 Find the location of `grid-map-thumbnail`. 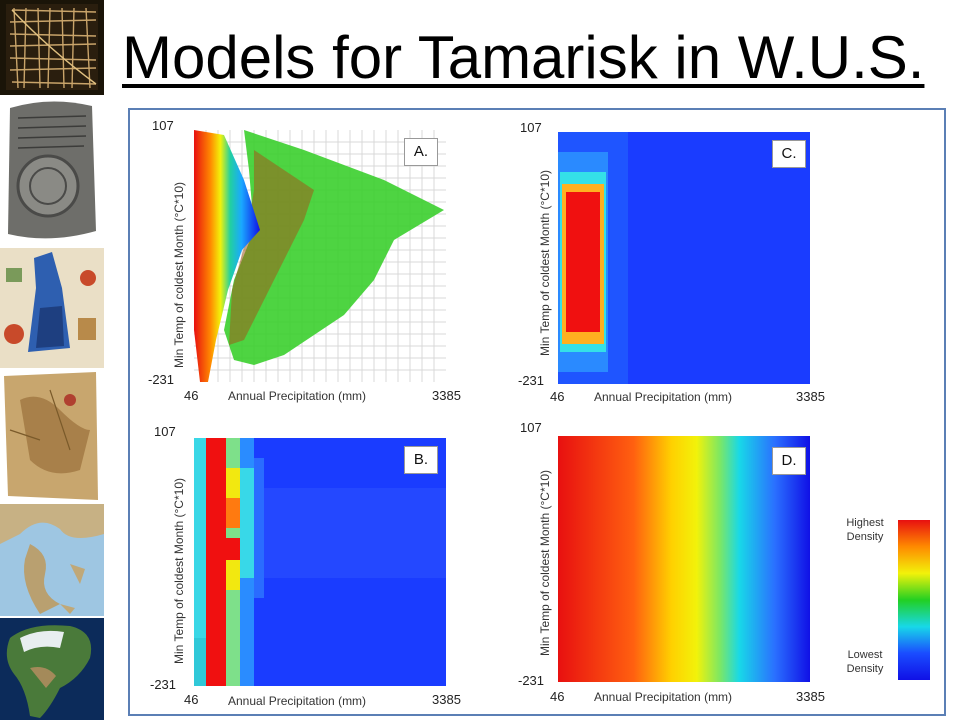

grid-map-thumbnail is located at coordinates (52, 47).